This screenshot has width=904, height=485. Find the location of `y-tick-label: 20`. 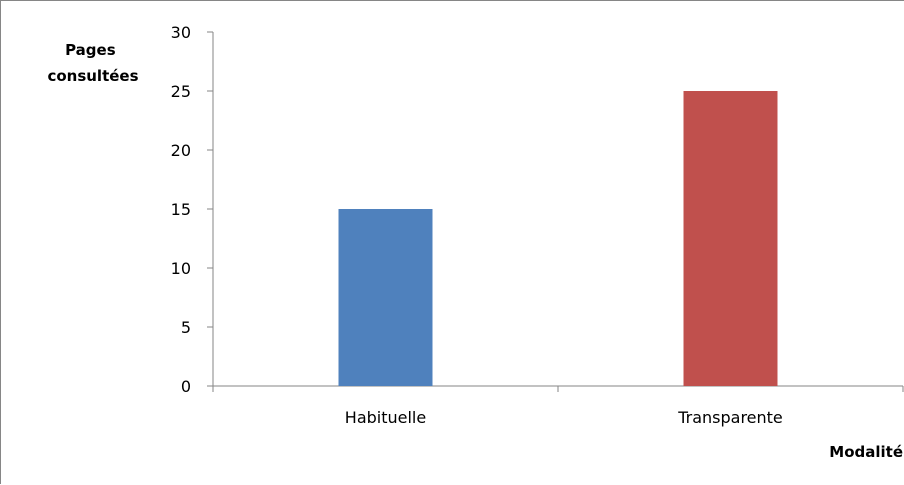

y-tick-label: 20 is located at coordinates (181, 150).